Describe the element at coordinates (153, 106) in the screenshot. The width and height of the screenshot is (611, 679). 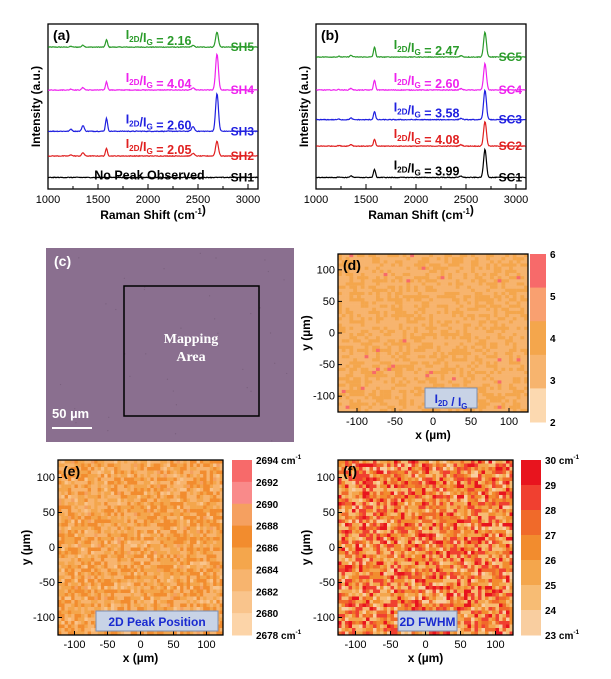
I see `plot-frame` at that location.